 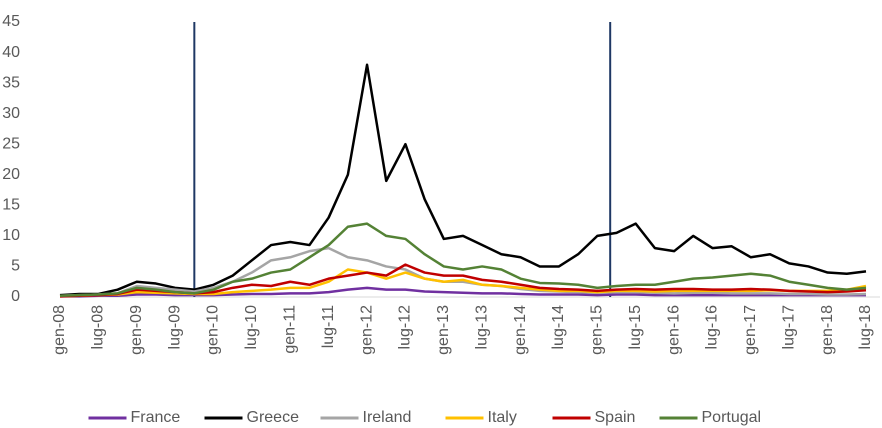 What do you see at coordinates (59, 330) in the screenshot?
I see `x-tick-label: gen-08` at bounding box center [59, 330].